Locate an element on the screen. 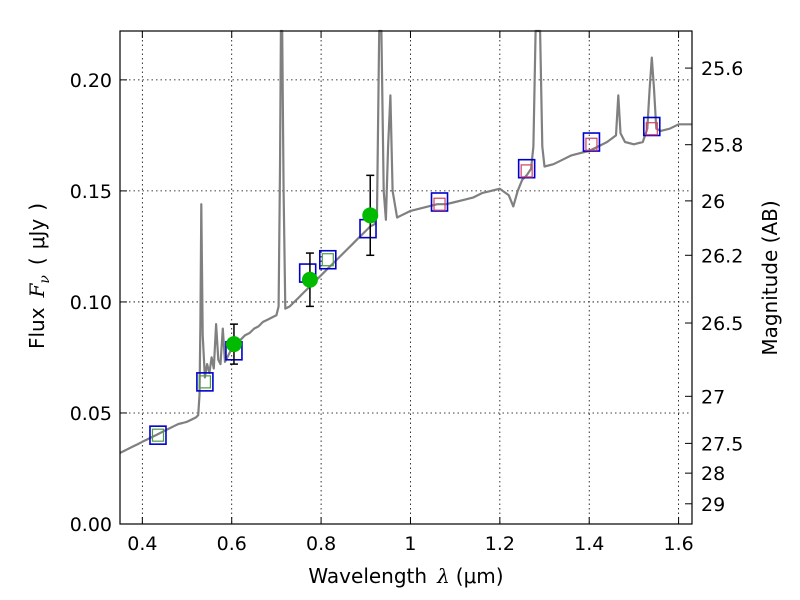 This screenshot has width=800, height=600. y-tick-label-3: 0.15 is located at coordinates (91, 192).